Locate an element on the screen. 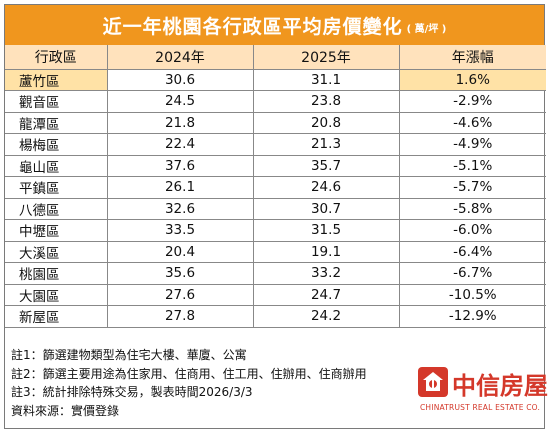 This screenshot has width=549, height=433. header-2025: 2025年 is located at coordinates (326, 57).